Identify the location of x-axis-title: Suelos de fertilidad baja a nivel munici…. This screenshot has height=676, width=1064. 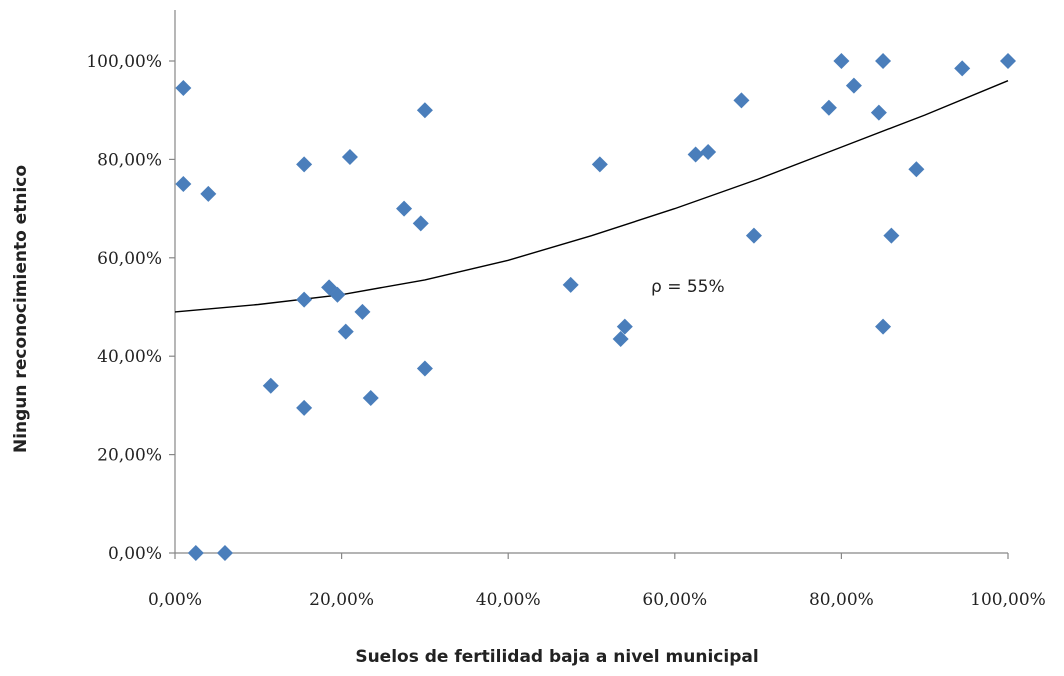
(556, 657).